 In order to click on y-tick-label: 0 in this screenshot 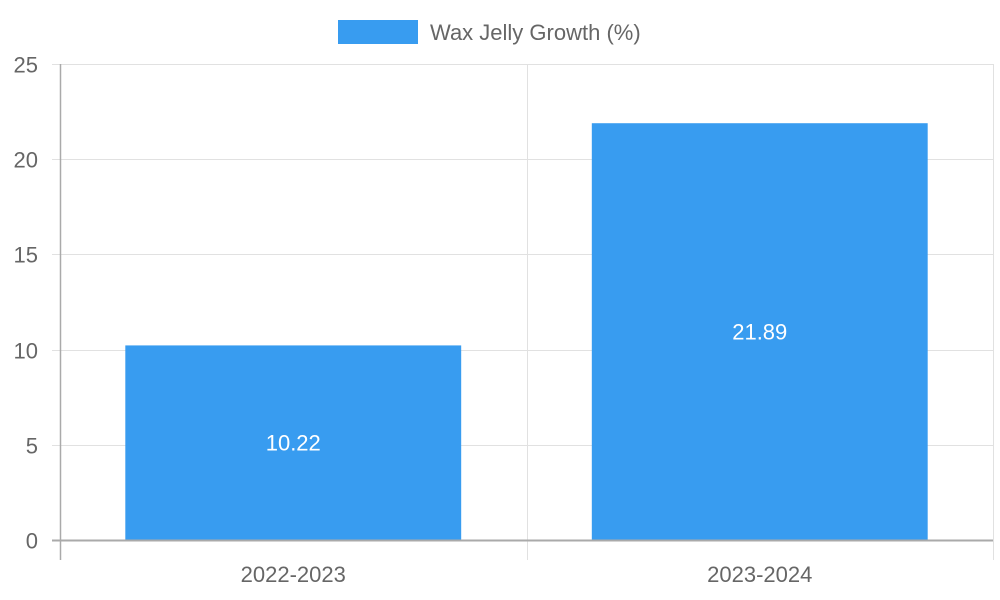, I will do `click(32, 541)`.